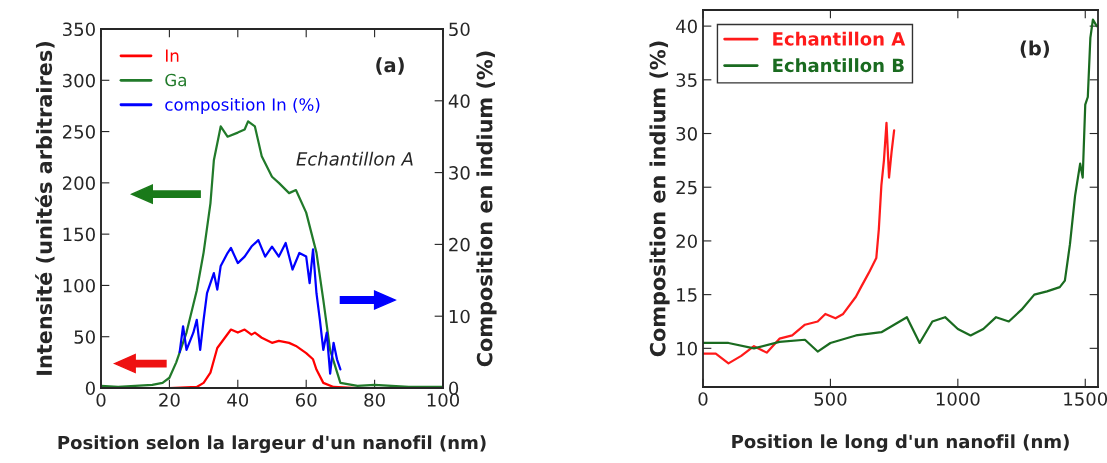 The width and height of the screenshot is (1107, 463). I want to click on x-axis-title: Position le long d'un nanofil (nm), so click(900, 443).